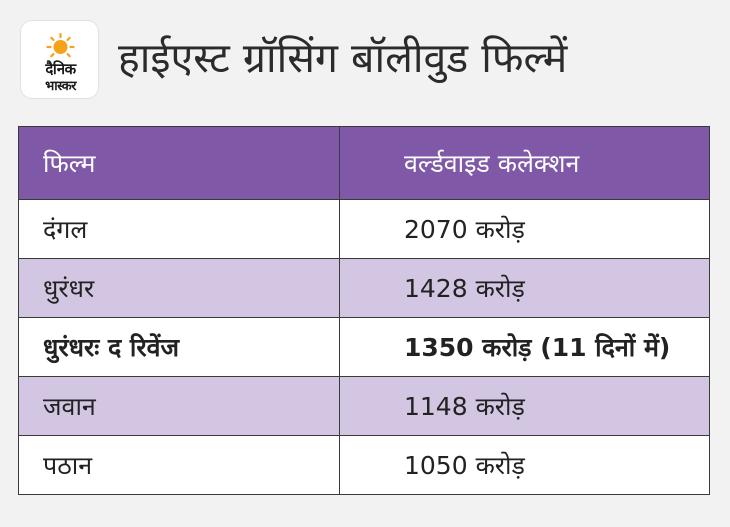 The height and width of the screenshot is (527, 730). What do you see at coordinates (179, 229) in the screenshot?
I see `film-name-cell: दंगल` at bounding box center [179, 229].